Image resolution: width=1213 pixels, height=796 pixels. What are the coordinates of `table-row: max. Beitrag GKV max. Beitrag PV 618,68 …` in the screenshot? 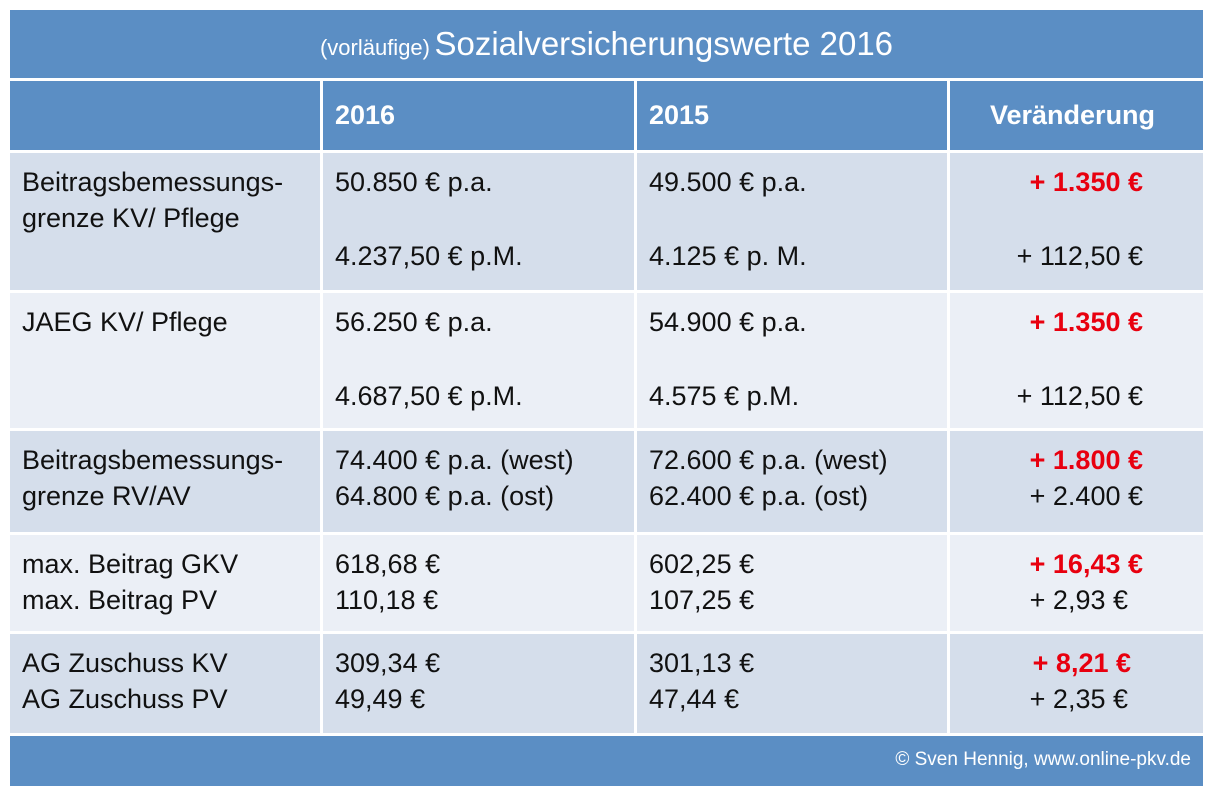 It's located at (606, 583).